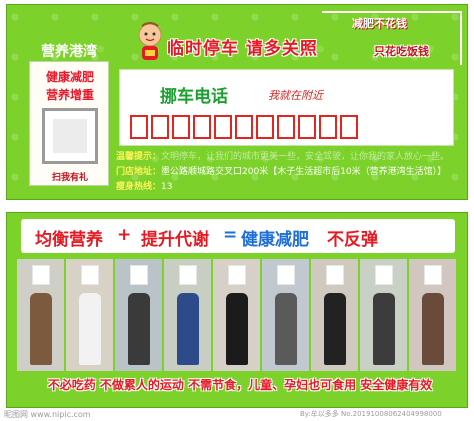  I want to click on headline-part-balanced-nutrition: 均衡营养, so click(69, 240).